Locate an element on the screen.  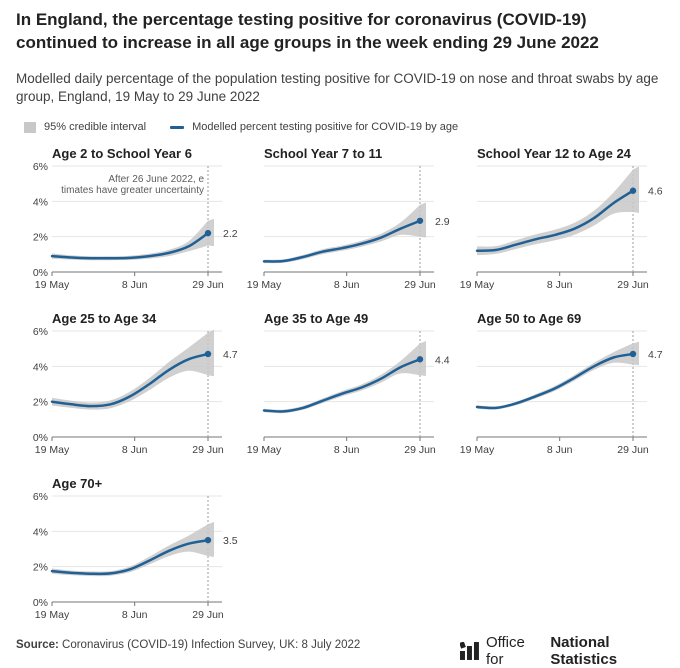
logo-text-regular: Office for is located at coordinates (505, 651).